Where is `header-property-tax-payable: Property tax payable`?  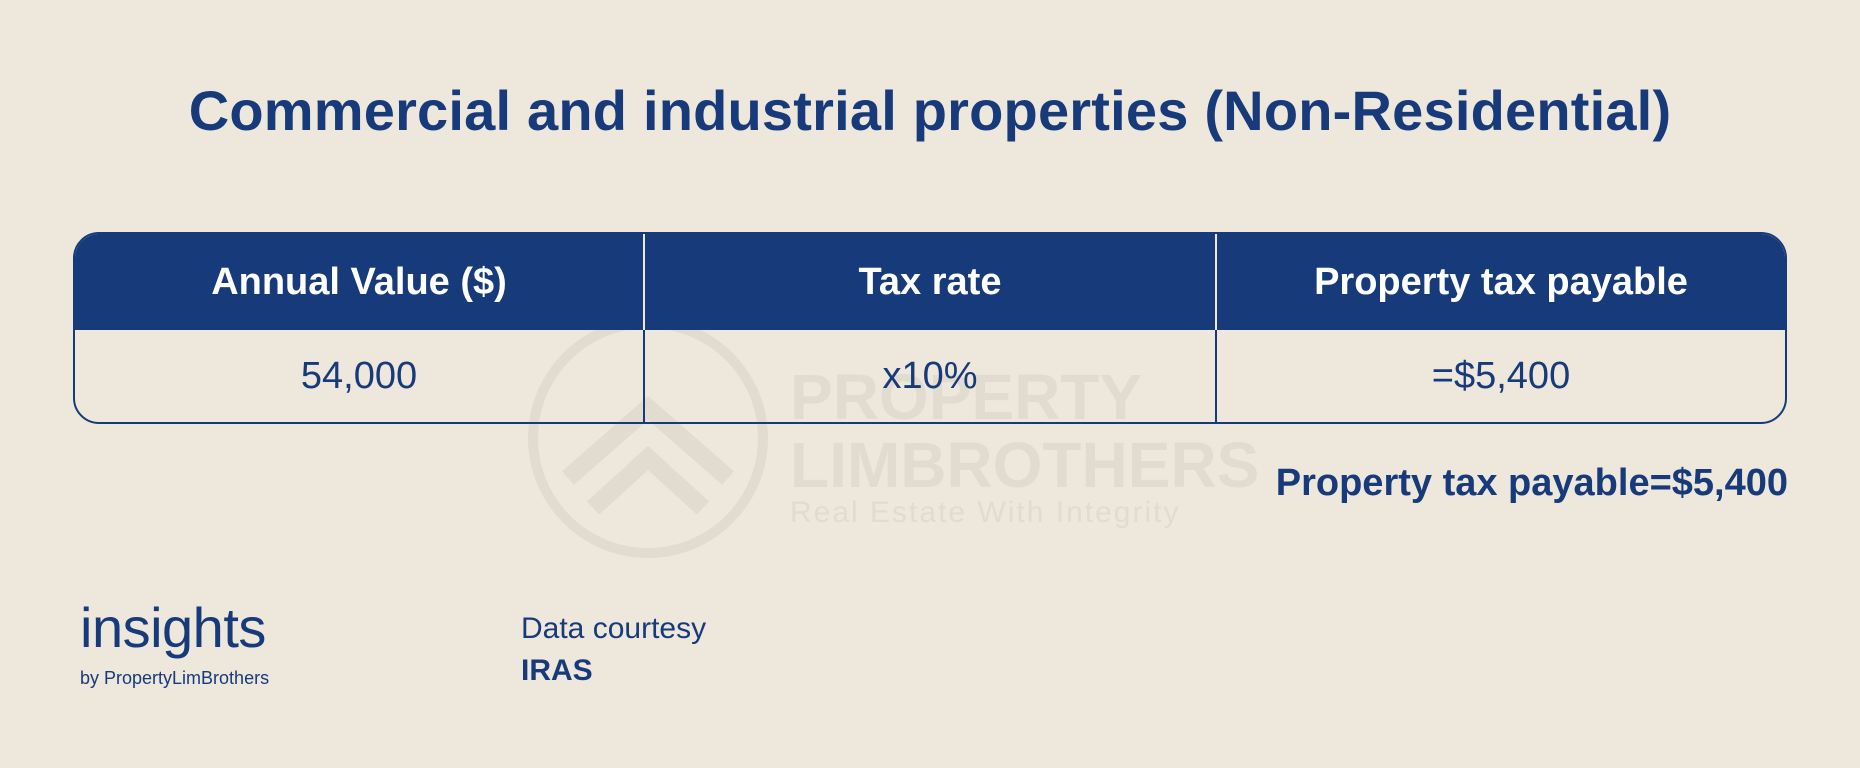 header-property-tax-payable: Property tax payable is located at coordinates (1501, 282).